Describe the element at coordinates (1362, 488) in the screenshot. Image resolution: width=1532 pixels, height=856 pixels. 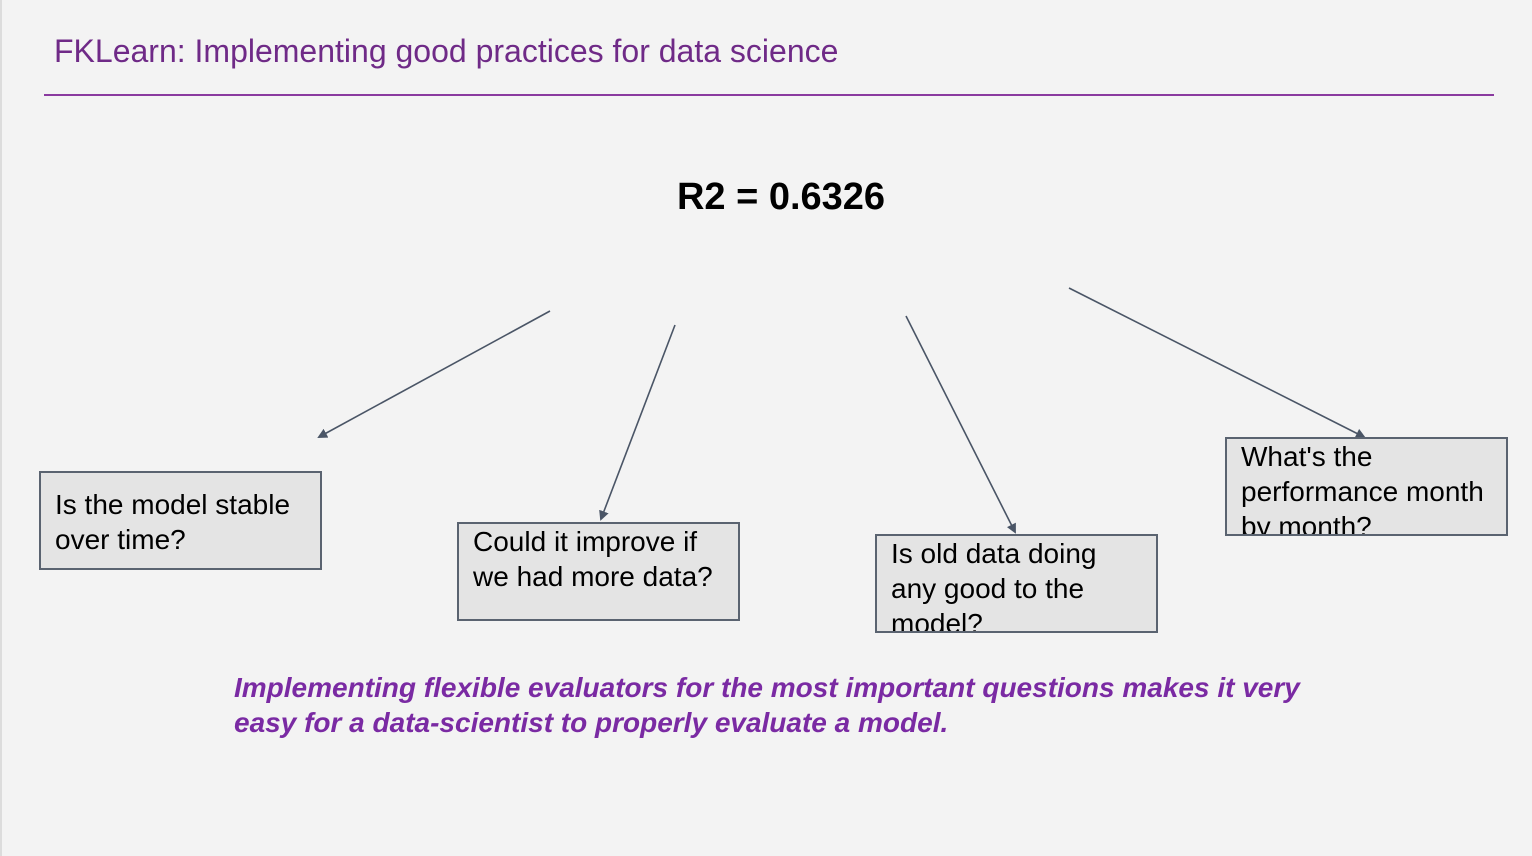
I see `question-text: What's the performance month by month?` at that location.